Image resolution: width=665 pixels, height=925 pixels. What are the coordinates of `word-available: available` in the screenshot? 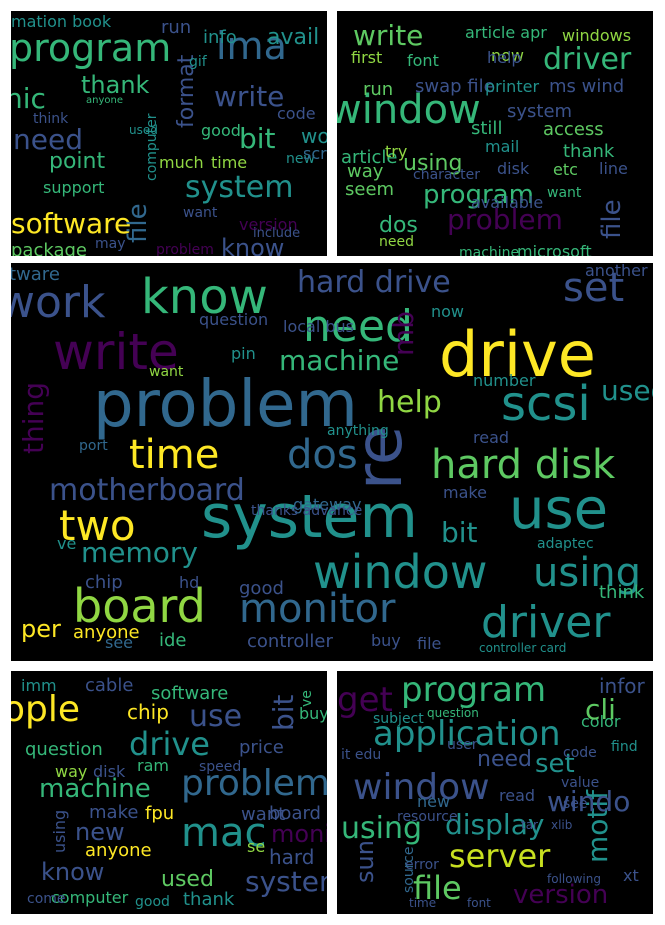 It's located at (507, 202).